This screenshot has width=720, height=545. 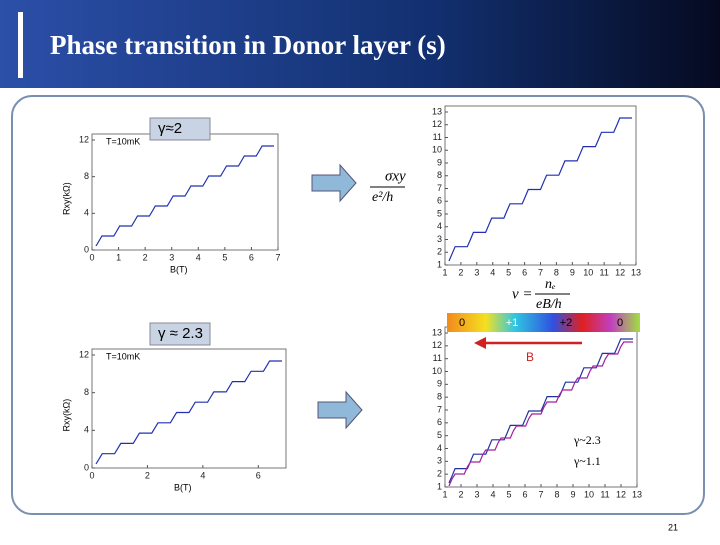 I want to click on temperature-tag: T=10mK, so click(x=123, y=356).